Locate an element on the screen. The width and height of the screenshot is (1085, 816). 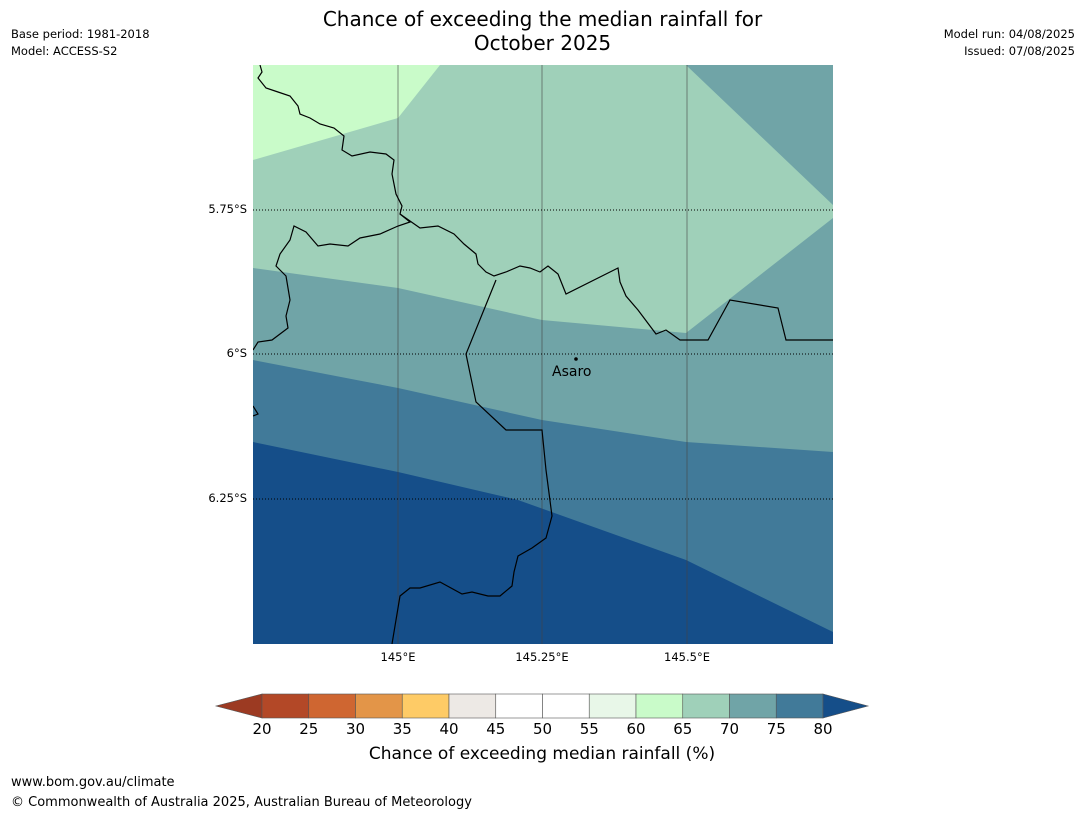
model-name: Model: ACCESS-S2 is located at coordinates (64, 51).